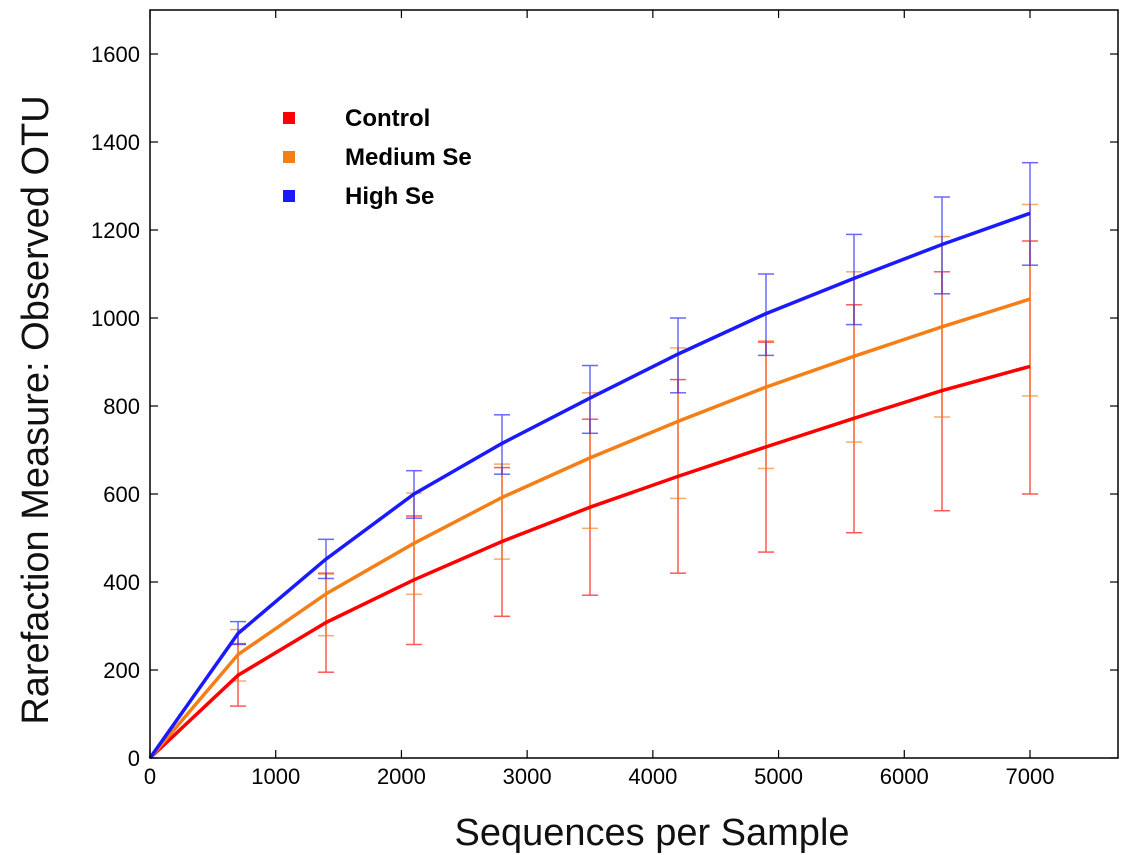 The image size is (1125, 855). Describe the element at coordinates (389, 196) in the screenshot. I see `legend-label: High Se` at that location.